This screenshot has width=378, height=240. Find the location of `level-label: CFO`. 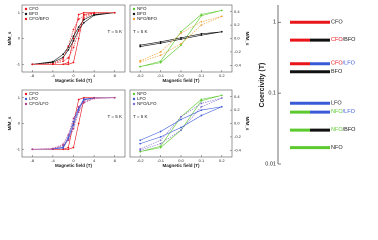

level-label: CFO is located at coordinates (337, 23).